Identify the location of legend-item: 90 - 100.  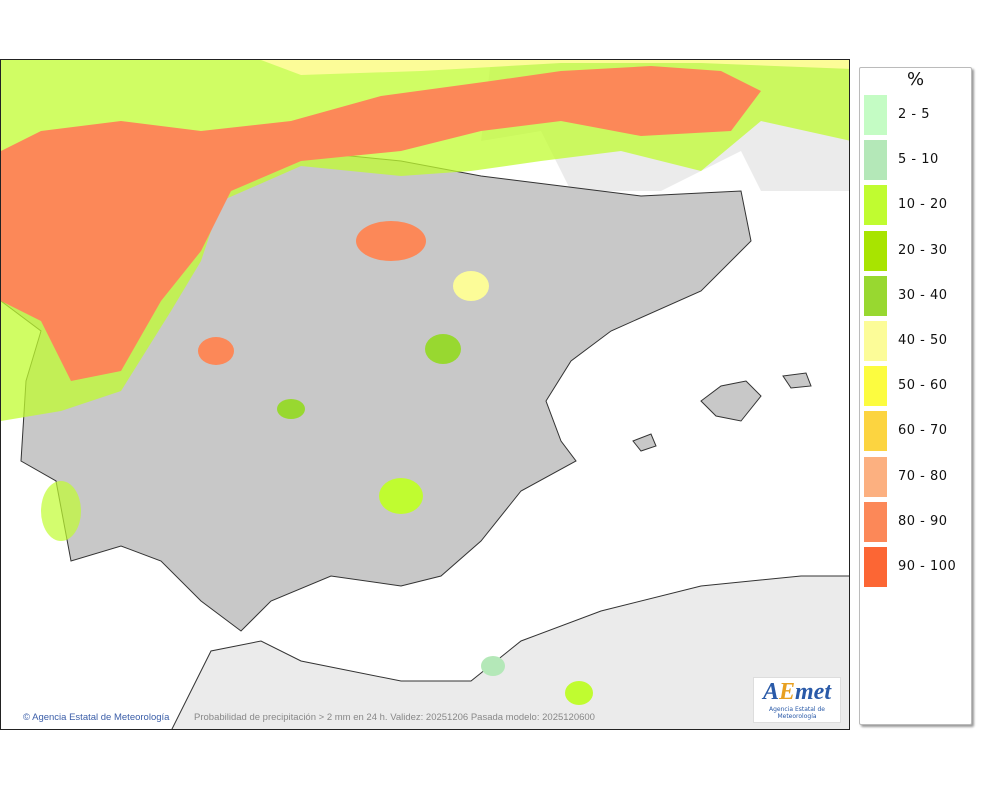
(914, 567).